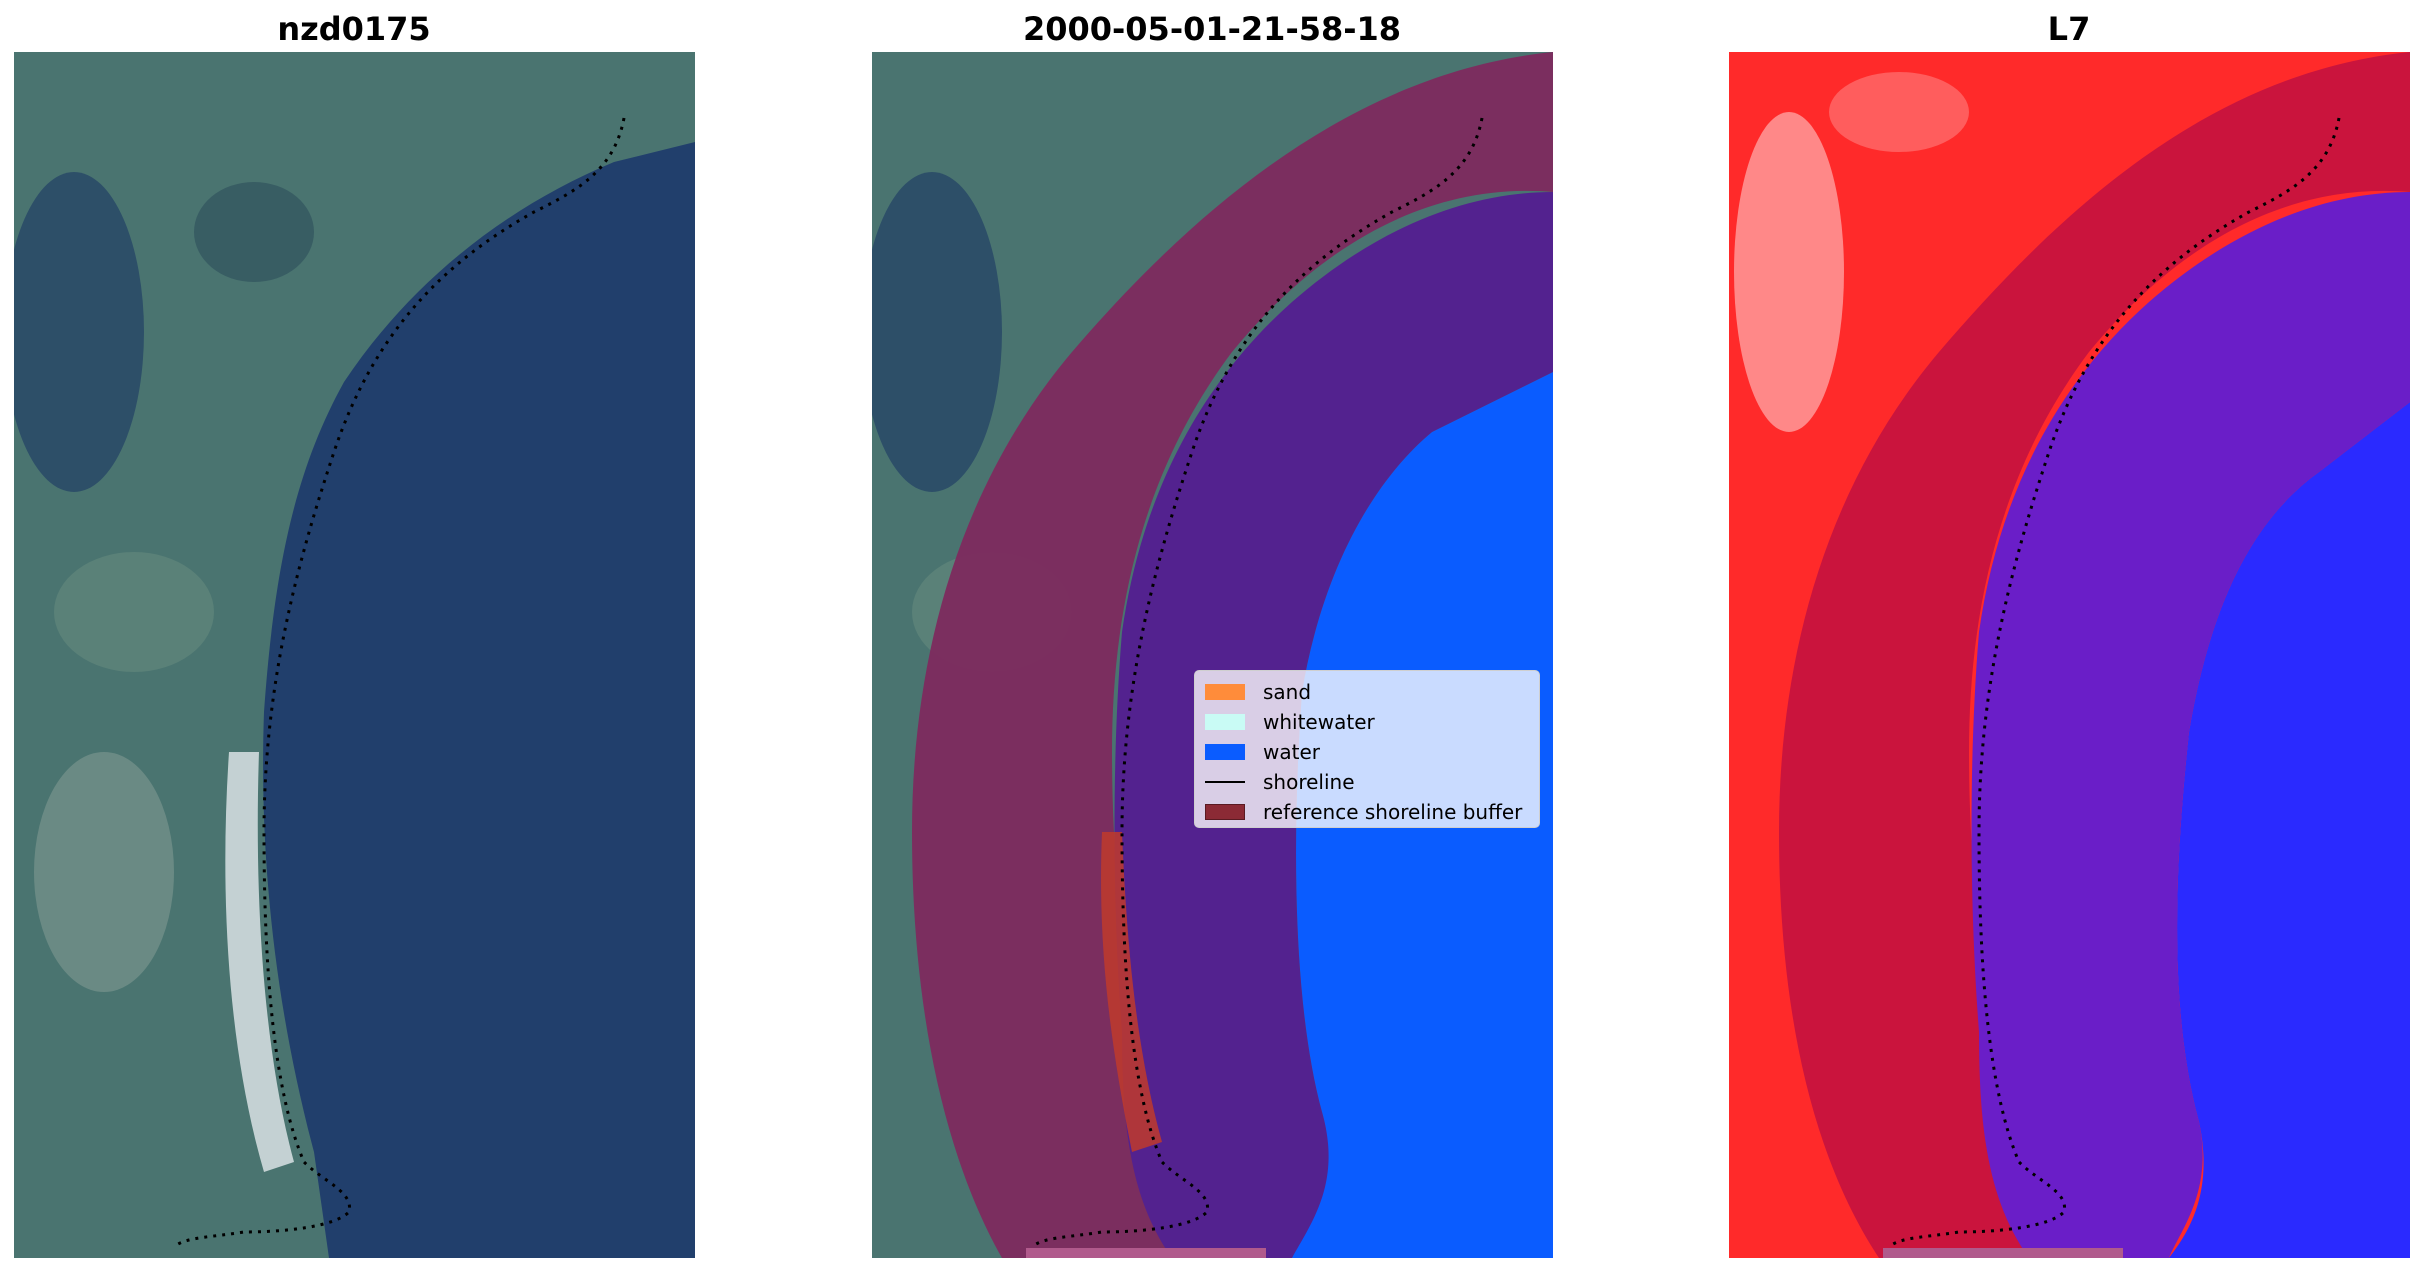 This screenshot has width=2424, height=1283. I want to click on legend-label: water, so click(1291, 752).